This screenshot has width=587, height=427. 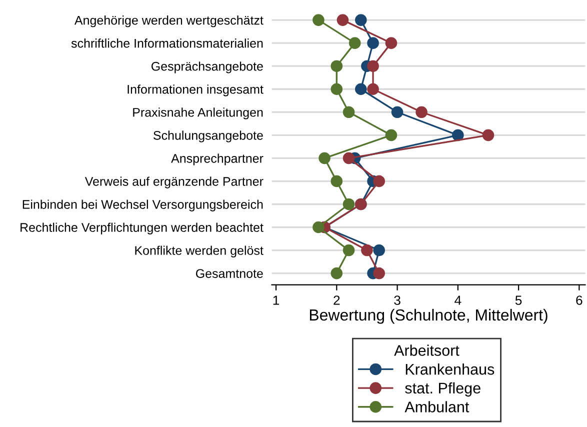 What do you see at coordinates (450, 369) in the screenshot?
I see `legend-label: Krankenhaus` at bounding box center [450, 369].